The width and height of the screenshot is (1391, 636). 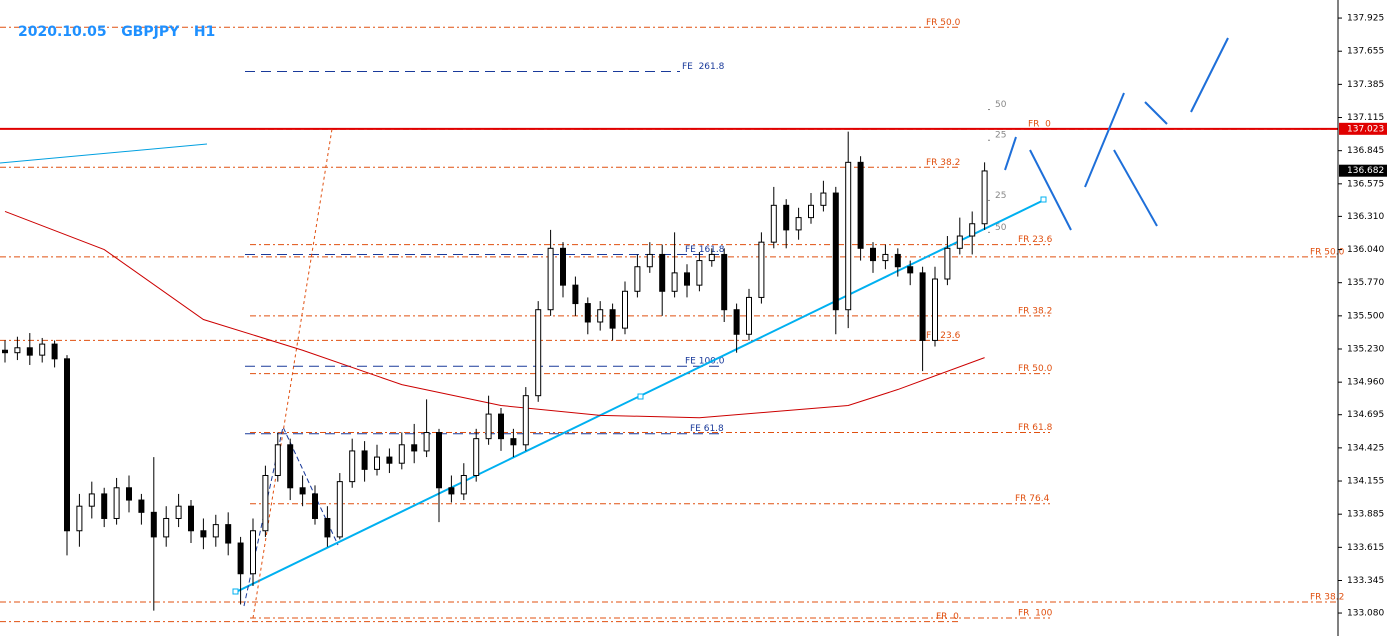 I want to click on y-tick-label: 135.230, so click(x=1365, y=350).